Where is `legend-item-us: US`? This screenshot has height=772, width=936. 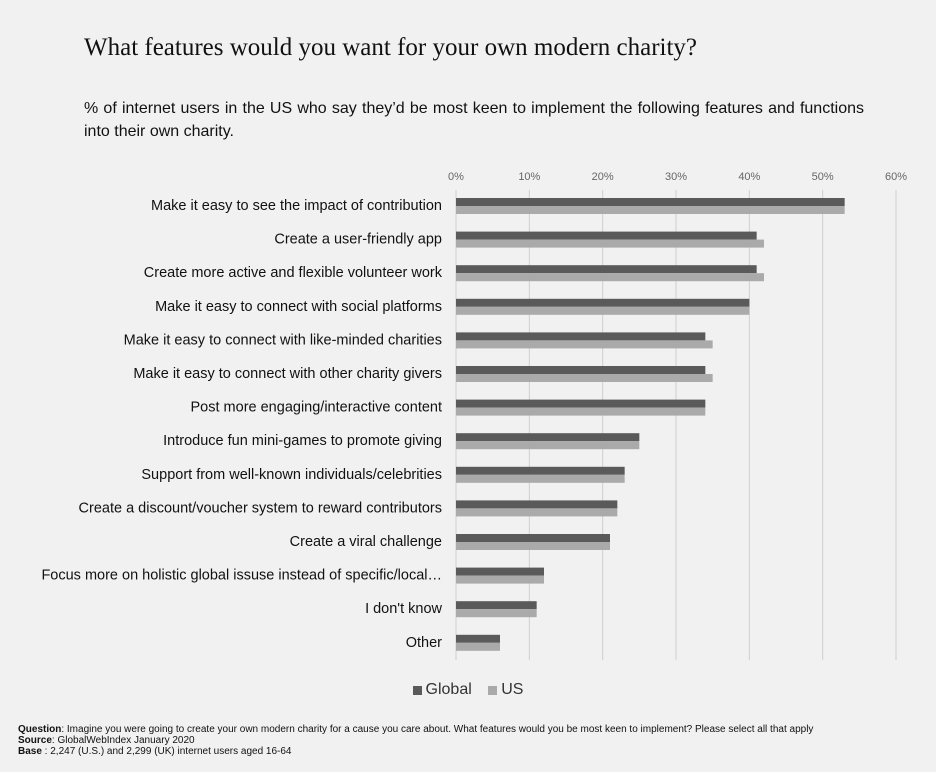 legend-item-us: US is located at coordinates (505, 690).